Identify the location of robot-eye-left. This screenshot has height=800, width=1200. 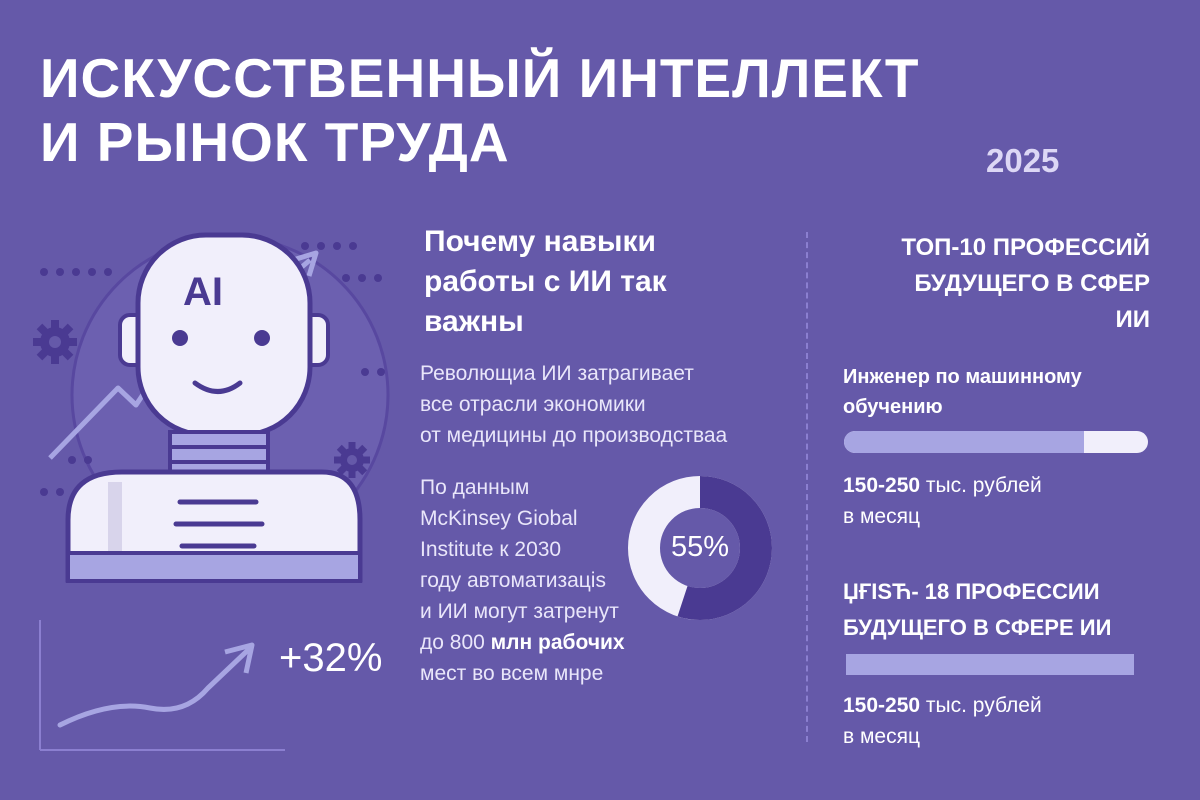
(180, 338).